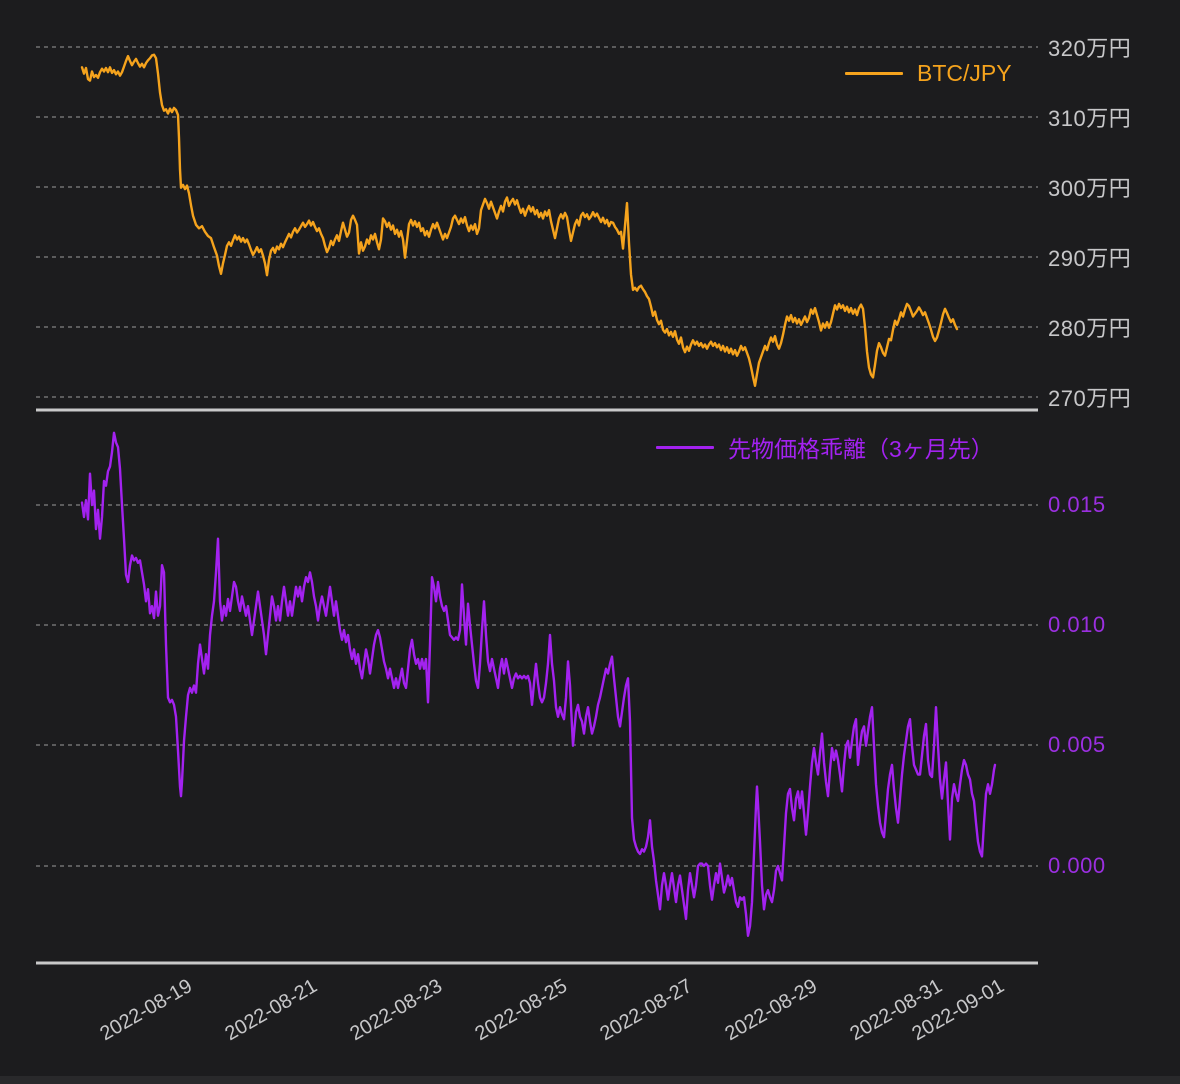 Image resolution: width=1180 pixels, height=1084 pixels. What do you see at coordinates (1077, 504) in the screenshot?
I see `deviation-tick-label: 0.015` at bounding box center [1077, 504].